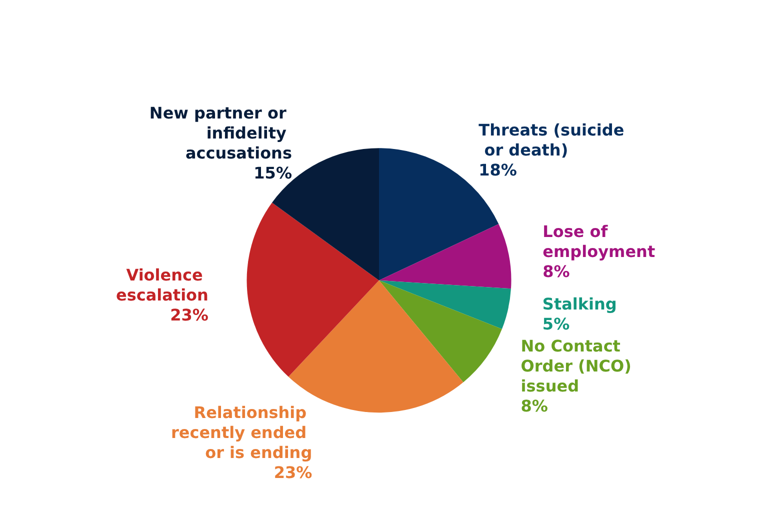 This screenshot has width=758, height=529. I want to click on data-label: 5%, so click(556, 324).